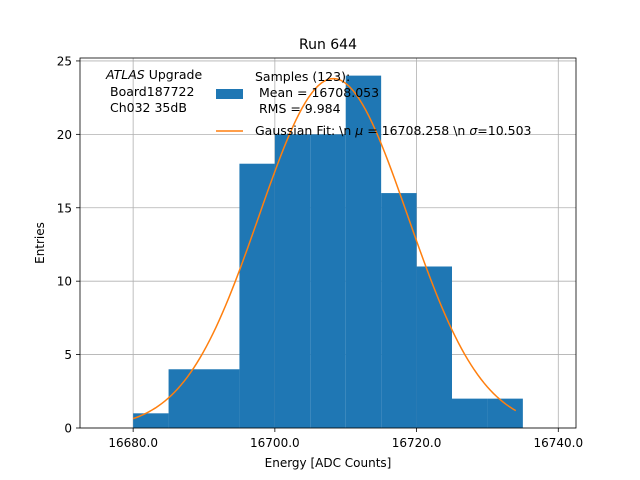  What do you see at coordinates (68, 355) in the screenshot?
I see `y-tick-label: 5` at bounding box center [68, 355].